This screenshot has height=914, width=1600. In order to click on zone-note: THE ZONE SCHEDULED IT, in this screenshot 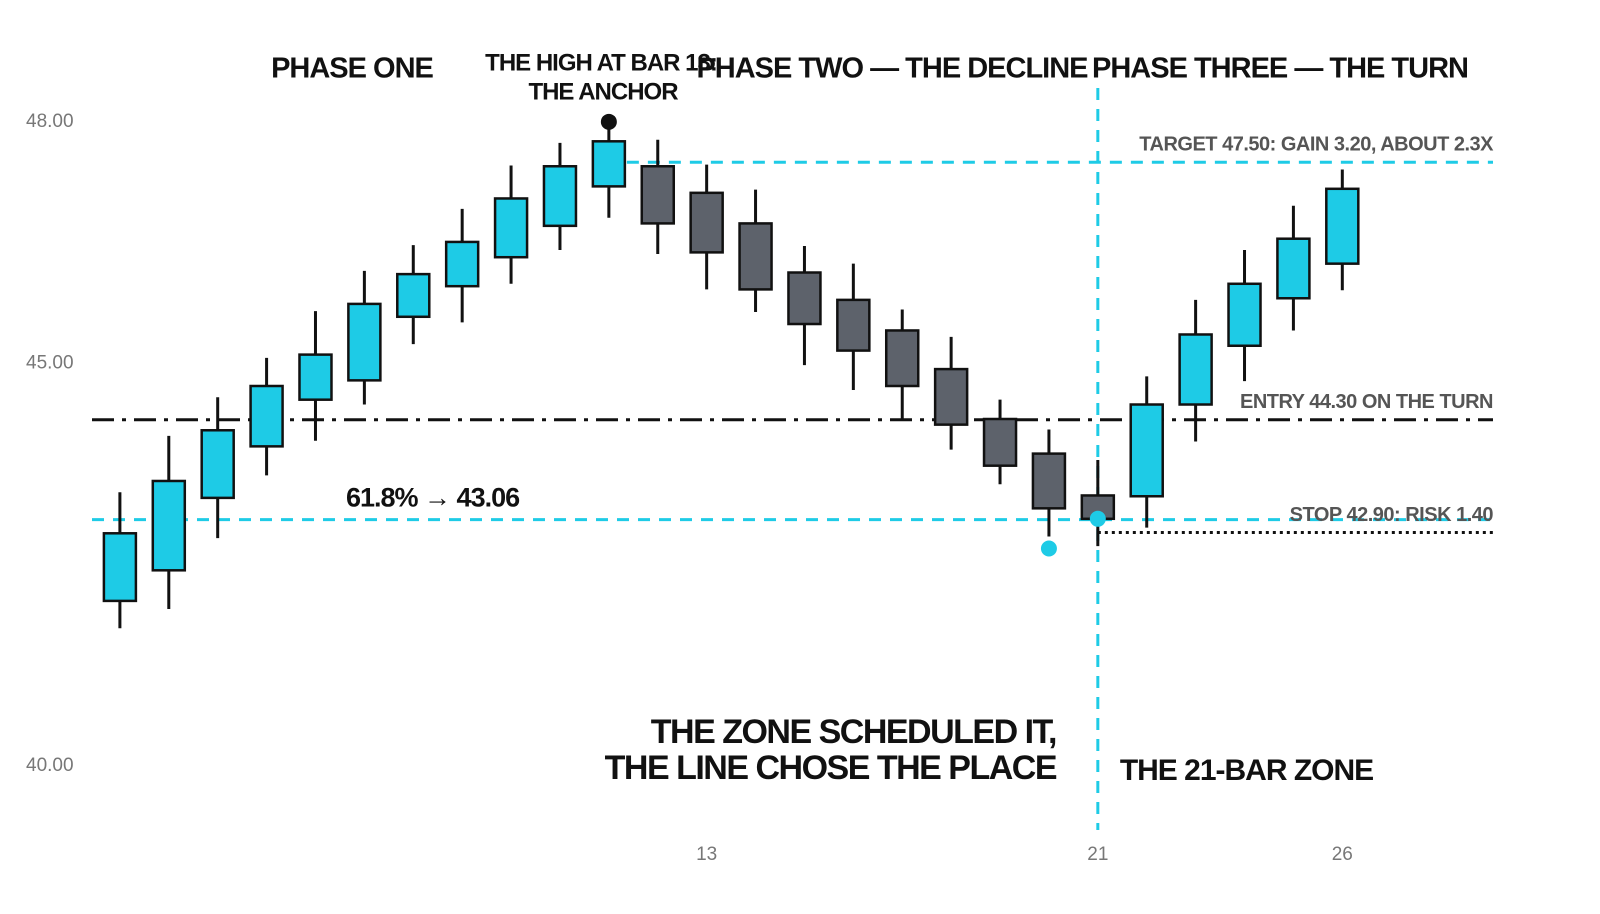, I will do `click(853, 732)`.